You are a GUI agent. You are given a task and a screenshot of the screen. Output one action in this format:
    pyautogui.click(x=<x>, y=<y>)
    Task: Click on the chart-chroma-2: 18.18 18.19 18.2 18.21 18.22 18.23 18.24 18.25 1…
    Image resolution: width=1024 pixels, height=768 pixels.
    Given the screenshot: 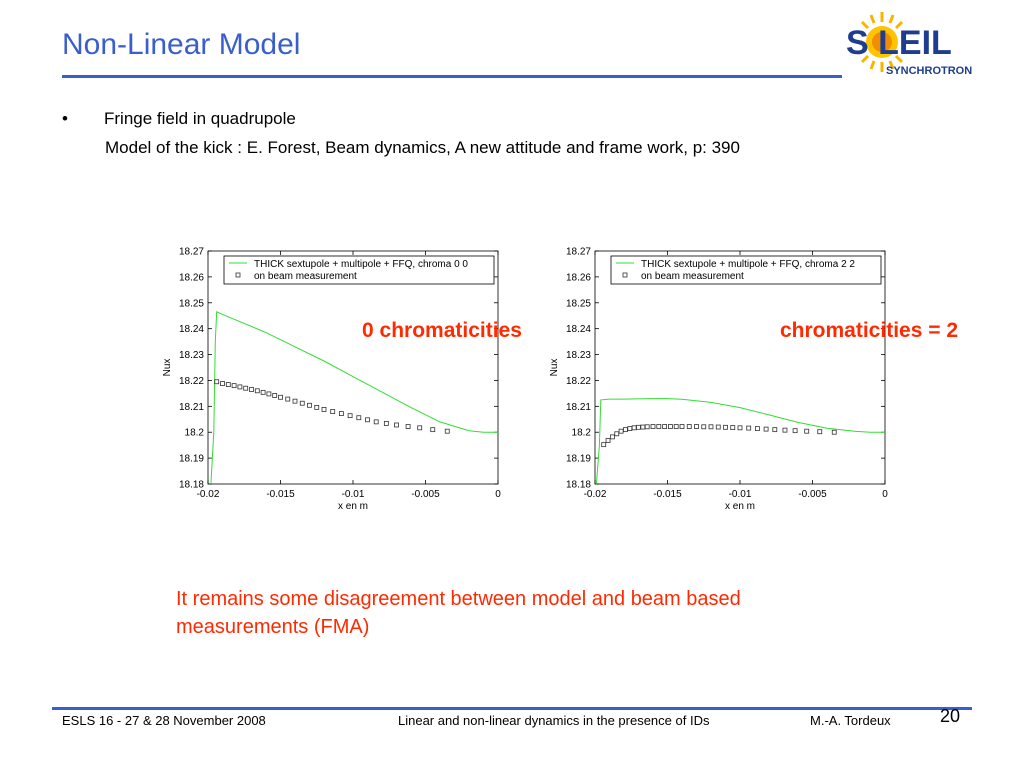 What is the action you would take?
    pyautogui.click(x=717, y=380)
    